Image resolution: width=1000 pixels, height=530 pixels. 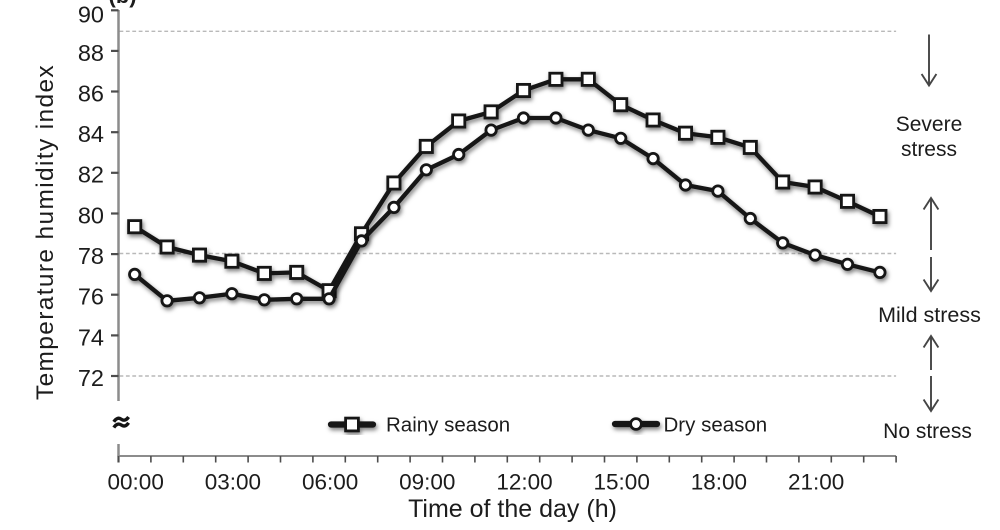 I want to click on svg-text: stress, so click(x=929, y=149).